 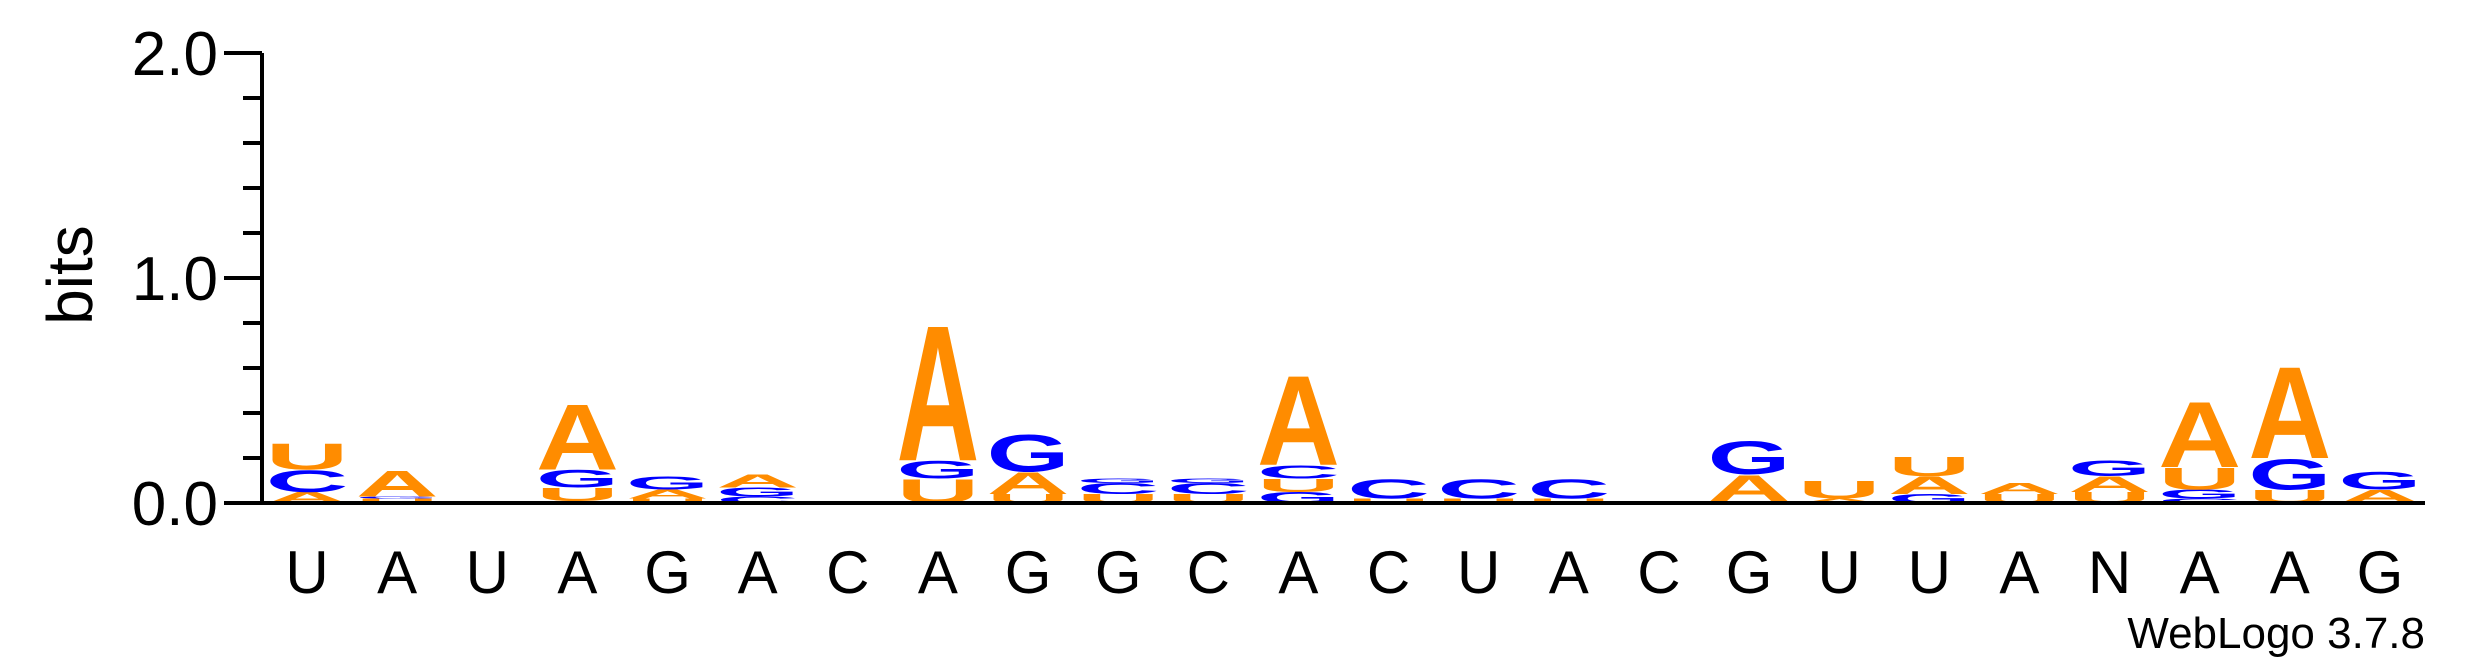 What do you see at coordinates (70, 275) in the screenshot?
I see `y-axis-label: bits` at bounding box center [70, 275].